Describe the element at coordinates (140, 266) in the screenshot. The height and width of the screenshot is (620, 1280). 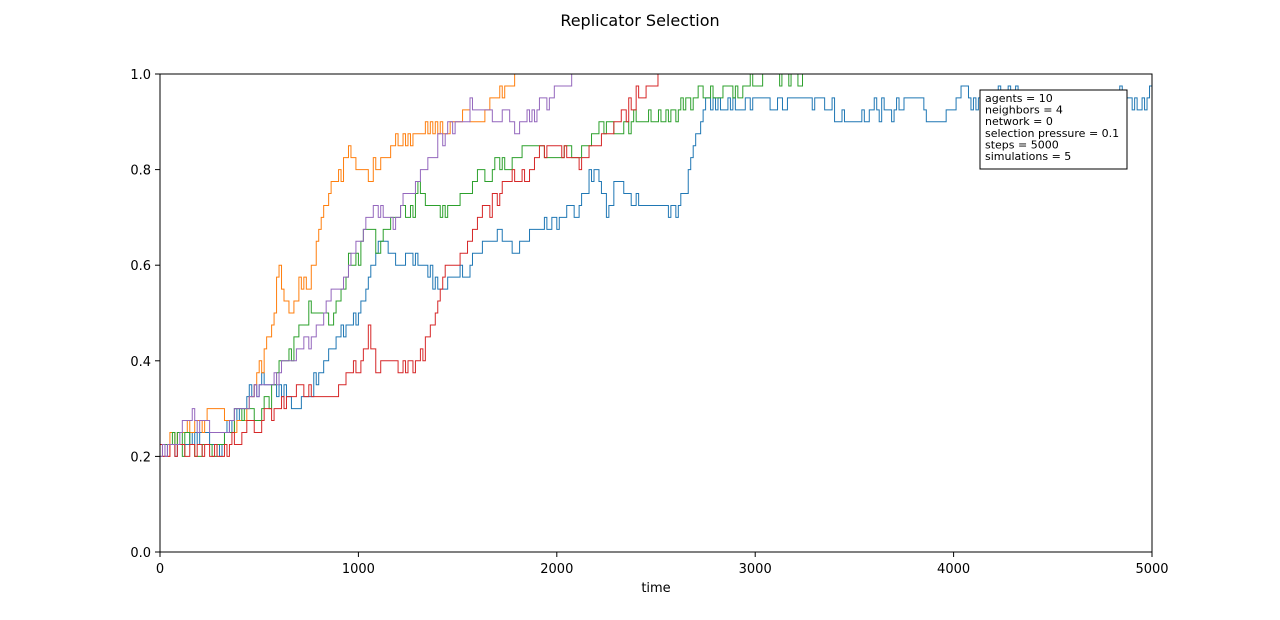
I see `y-tick-label: 0.6` at that location.